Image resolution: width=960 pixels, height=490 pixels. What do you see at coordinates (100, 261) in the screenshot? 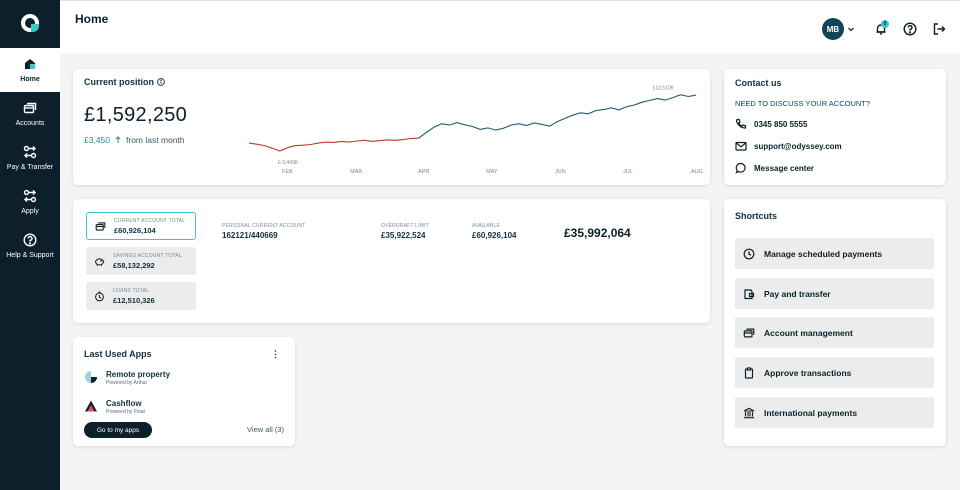
I see `piggy-bank-icon` at bounding box center [100, 261].